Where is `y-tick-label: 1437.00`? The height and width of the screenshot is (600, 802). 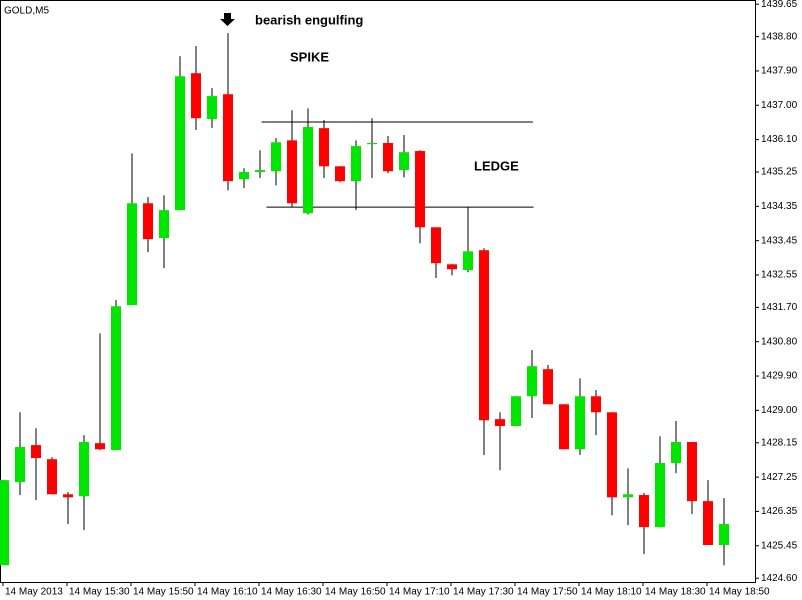 y-tick-label: 1437.00 is located at coordinates (779, 105).